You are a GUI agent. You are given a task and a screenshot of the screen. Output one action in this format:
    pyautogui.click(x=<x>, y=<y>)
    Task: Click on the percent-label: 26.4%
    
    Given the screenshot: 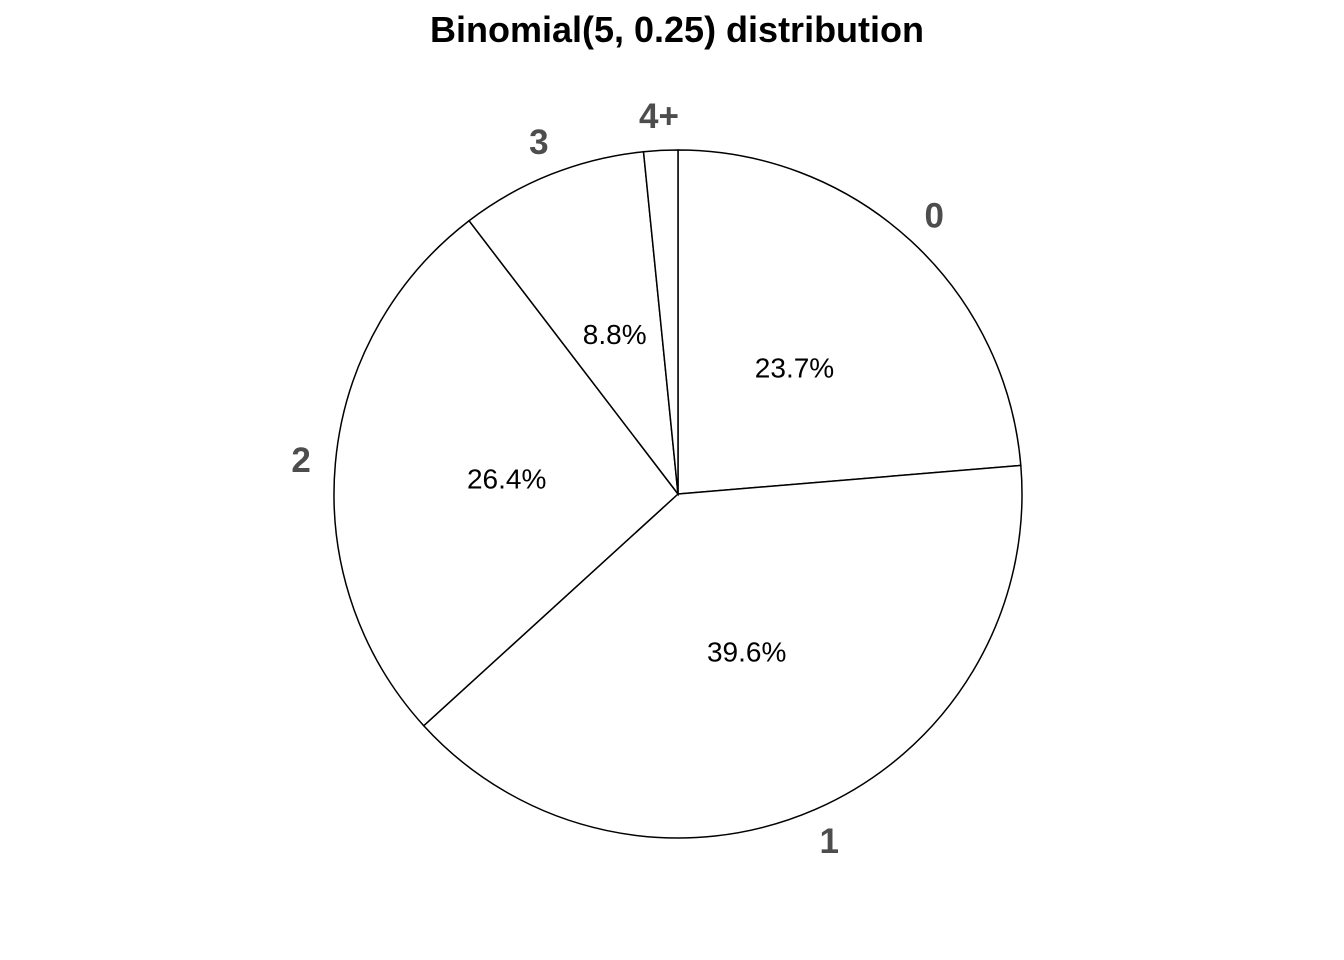 What is the action you would take?
    pyautogui.click(x=506, y=479)
    